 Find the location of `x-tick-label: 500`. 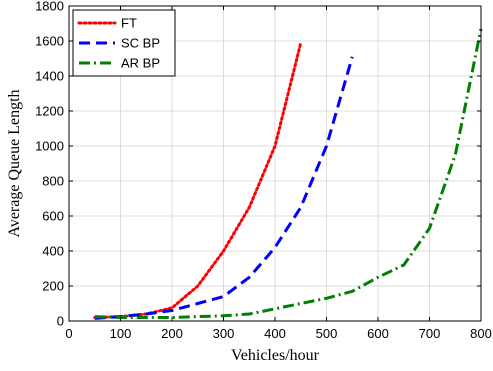

x-tick-label: 500 is located at coordinates (327, 333).